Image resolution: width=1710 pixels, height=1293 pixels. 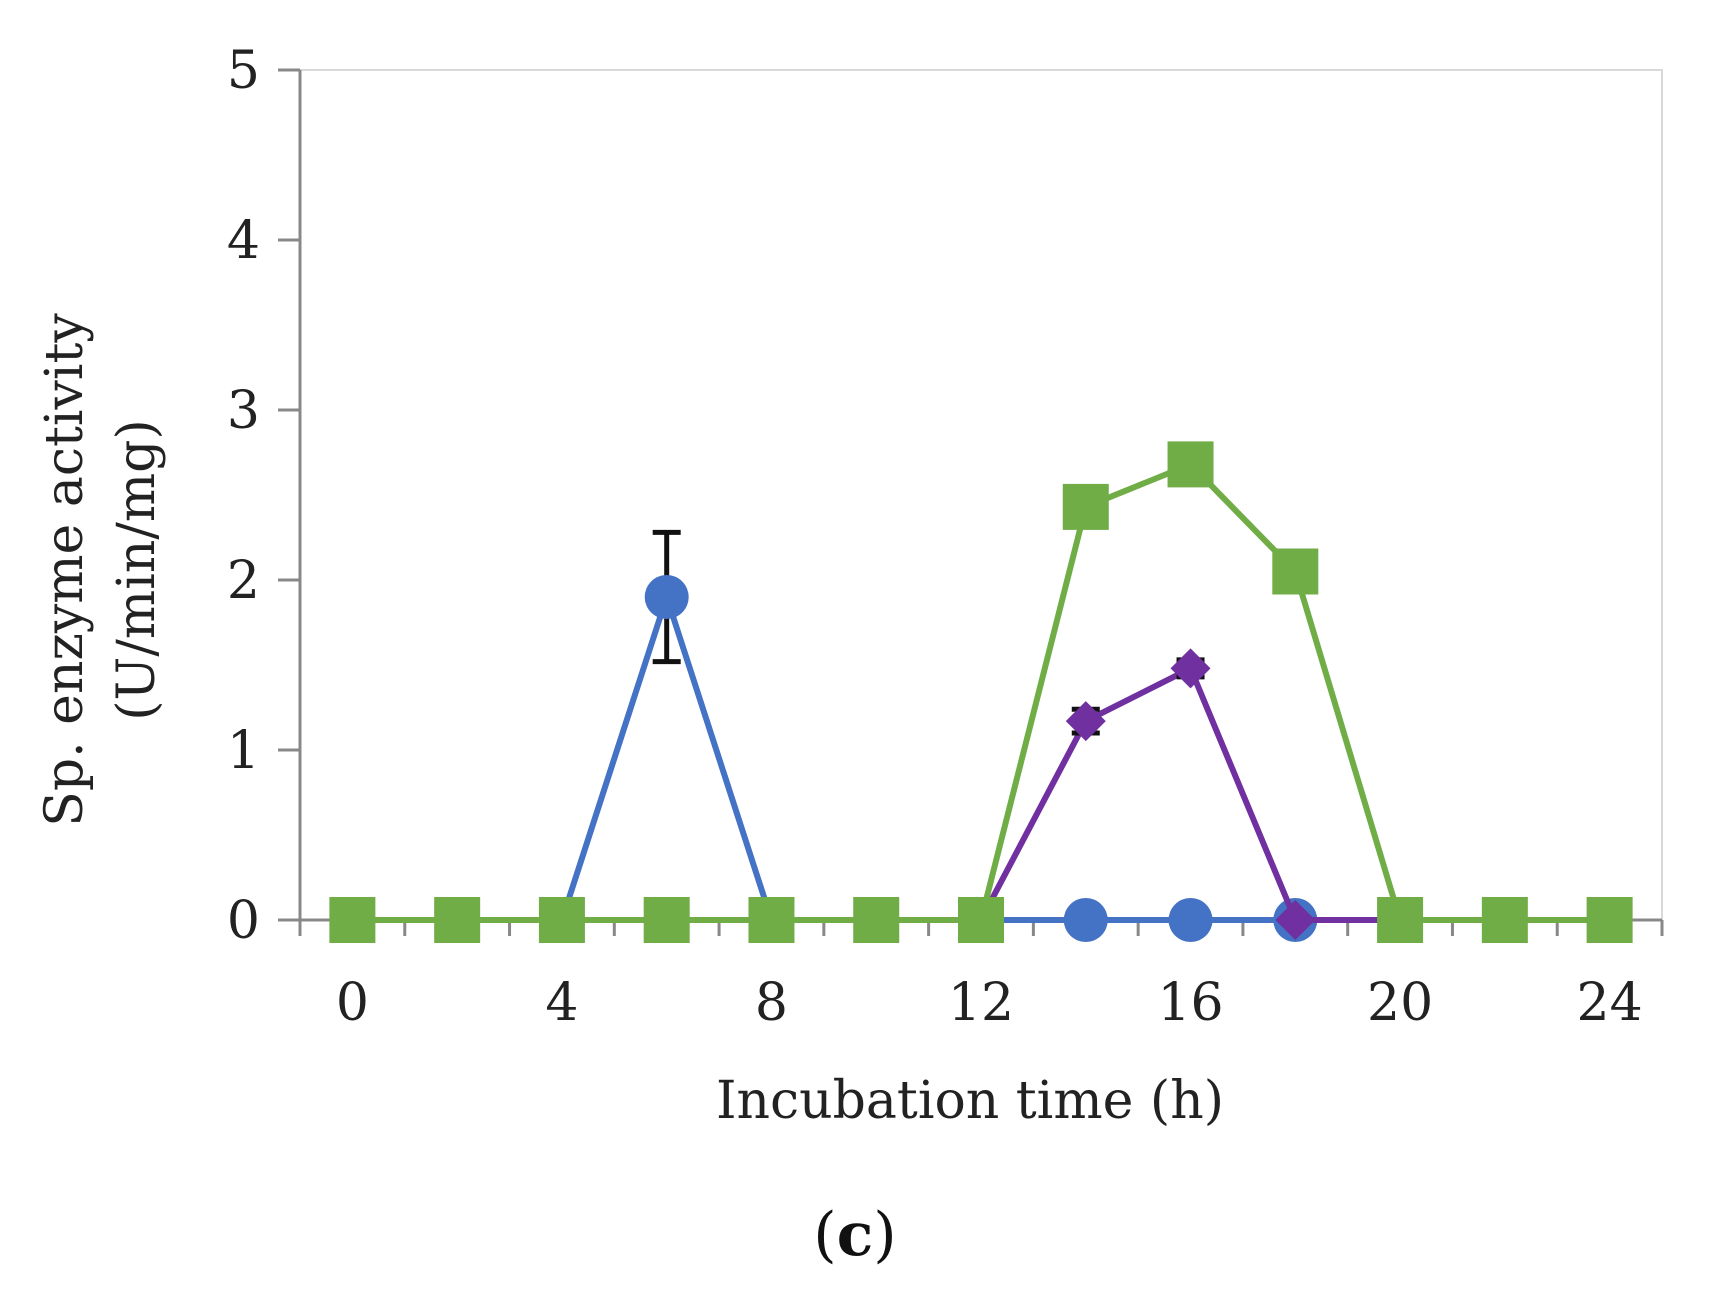 I want to click on x-tick-label: 16, so click(x=1190, y=1003).